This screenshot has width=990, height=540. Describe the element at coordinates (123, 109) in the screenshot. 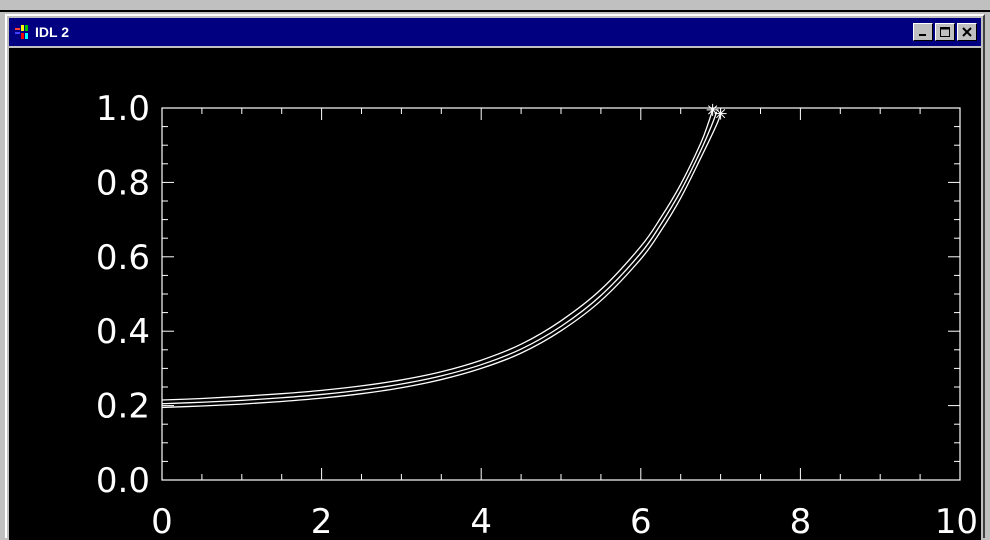

I see `y-tick-label: 1.0` at that location.